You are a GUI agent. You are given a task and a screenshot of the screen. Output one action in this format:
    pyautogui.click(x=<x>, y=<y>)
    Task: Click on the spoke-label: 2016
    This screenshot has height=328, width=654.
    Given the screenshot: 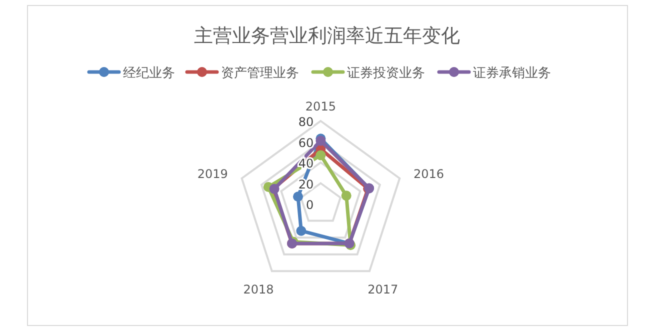 What is the action you would take?
    pyautogui.click(x=428, y=173)
    